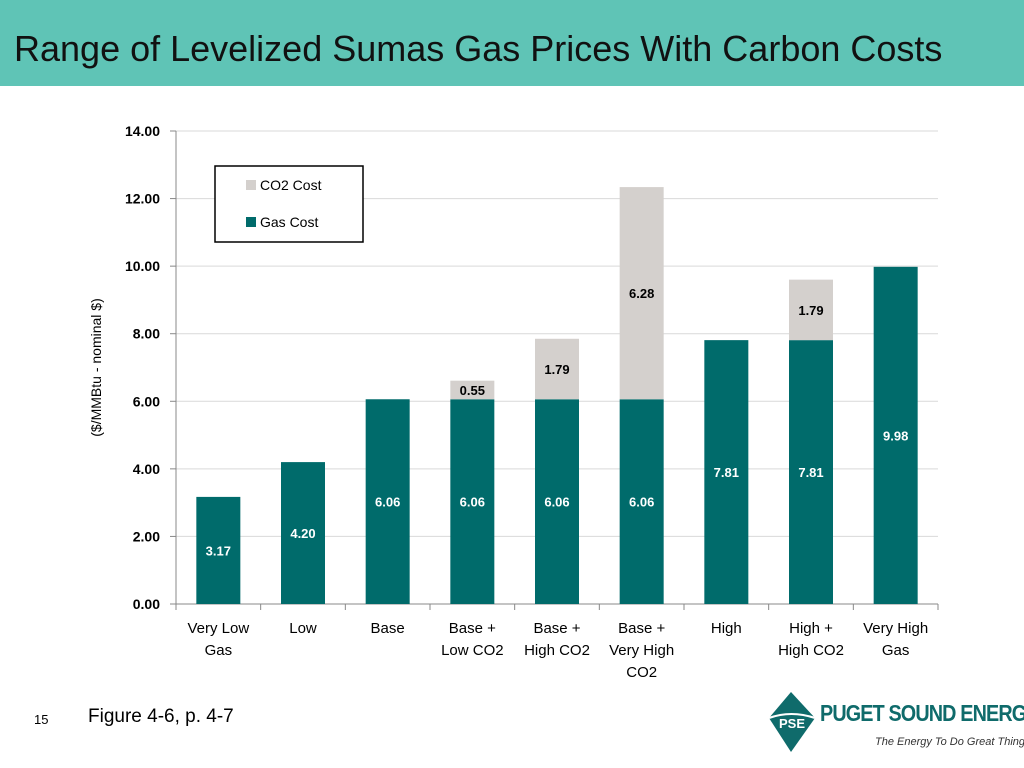  I want to click on x-category-label: Base, so click(388, 629).